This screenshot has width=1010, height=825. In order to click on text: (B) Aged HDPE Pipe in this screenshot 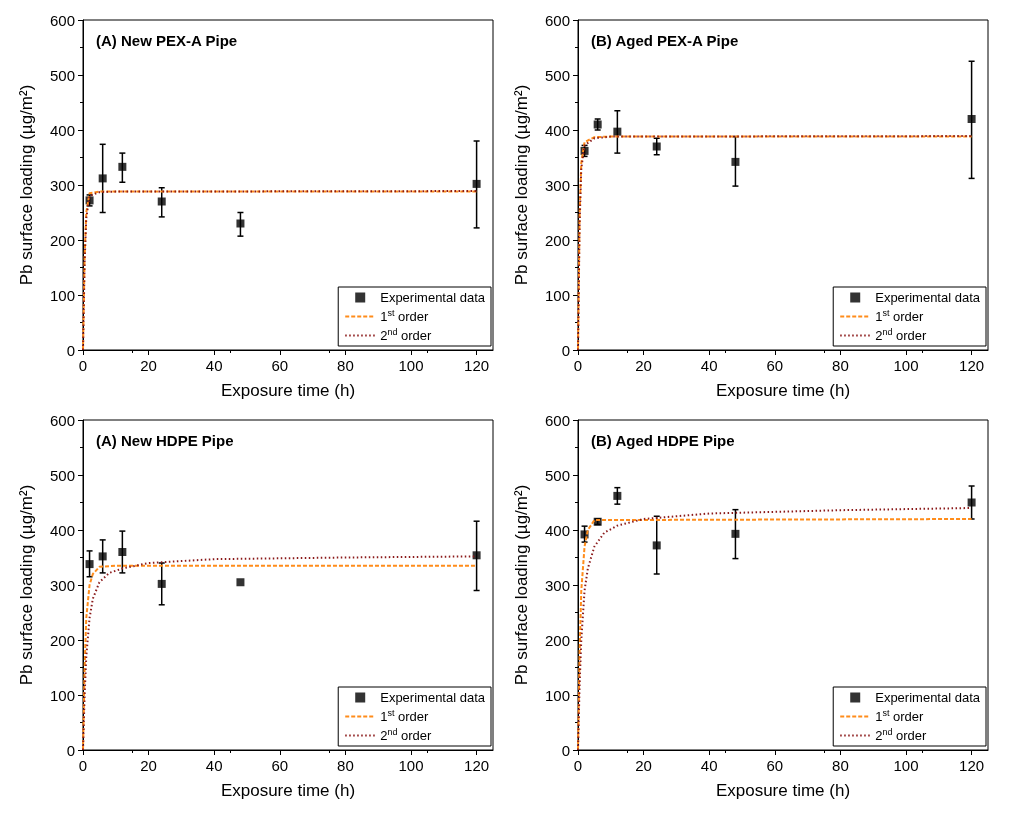, I will do `click(663, 440)`.